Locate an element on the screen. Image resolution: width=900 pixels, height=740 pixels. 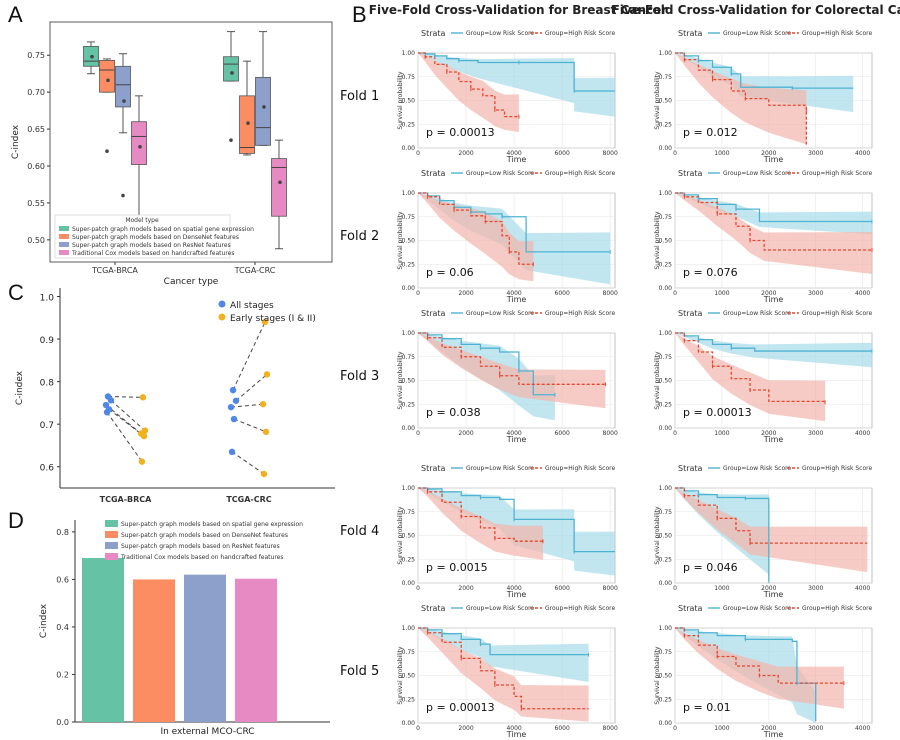
x-tick-label: 8000 is located at coordinates (610, 433).